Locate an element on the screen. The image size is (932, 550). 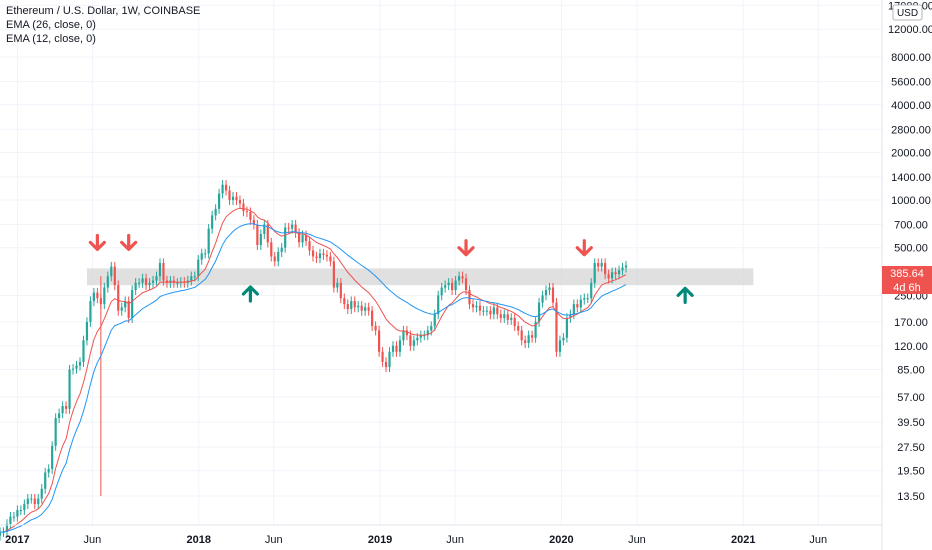
price-tick-label: 1000.00 is located at coordinates (911, 201).